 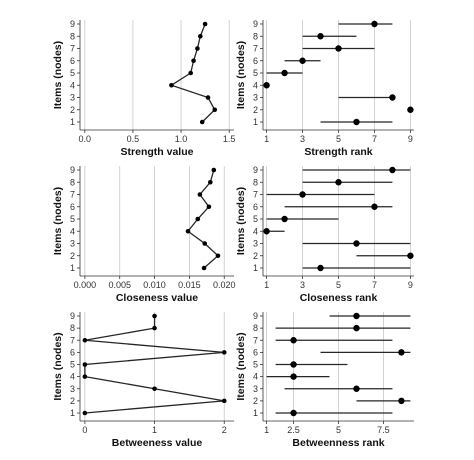 I want to click on chart-6-y-tick-label: 7, so click(x=255, y=340).